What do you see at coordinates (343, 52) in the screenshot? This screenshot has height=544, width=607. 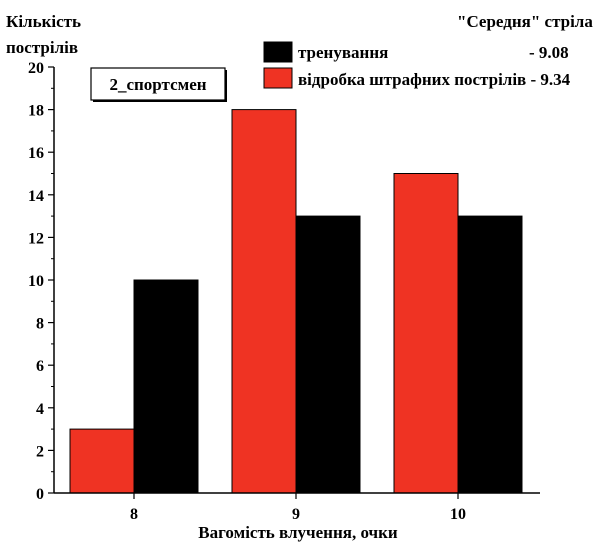 I see `legend-label-training: тренування` at bounding box center [343, 52].